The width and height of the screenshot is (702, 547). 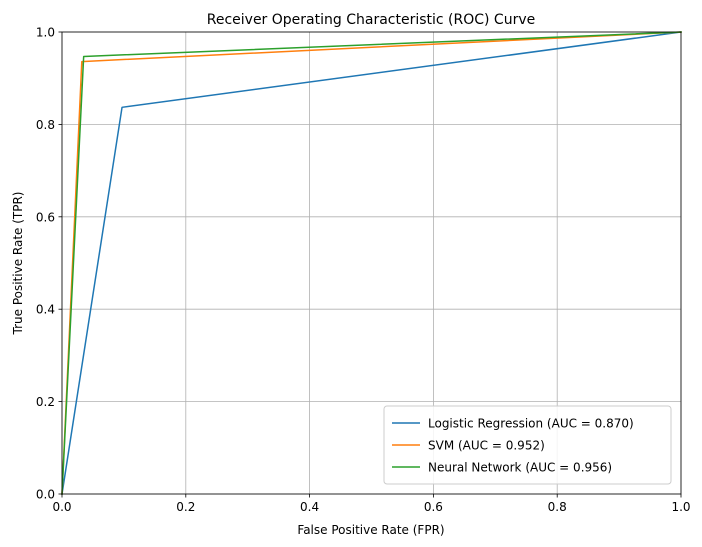 I want to click on x-axis-ticks: 0.0 0.2 0.4 0.6 0.8 1.0, so click(x=371, y=504).